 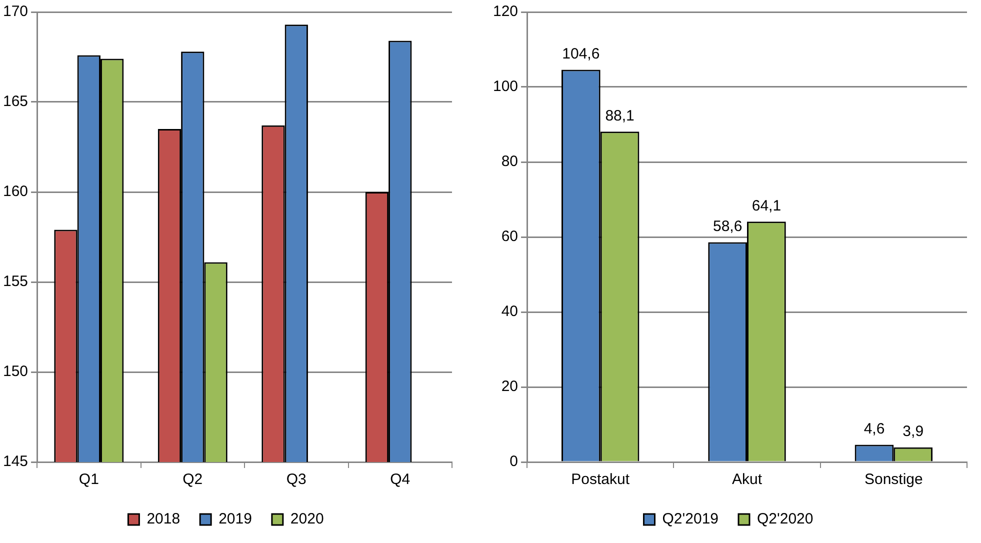 What do you see at coordinates (235, 519) in the screenshot?
I see `legend-label: 2019` at bounding box center [235, 519].